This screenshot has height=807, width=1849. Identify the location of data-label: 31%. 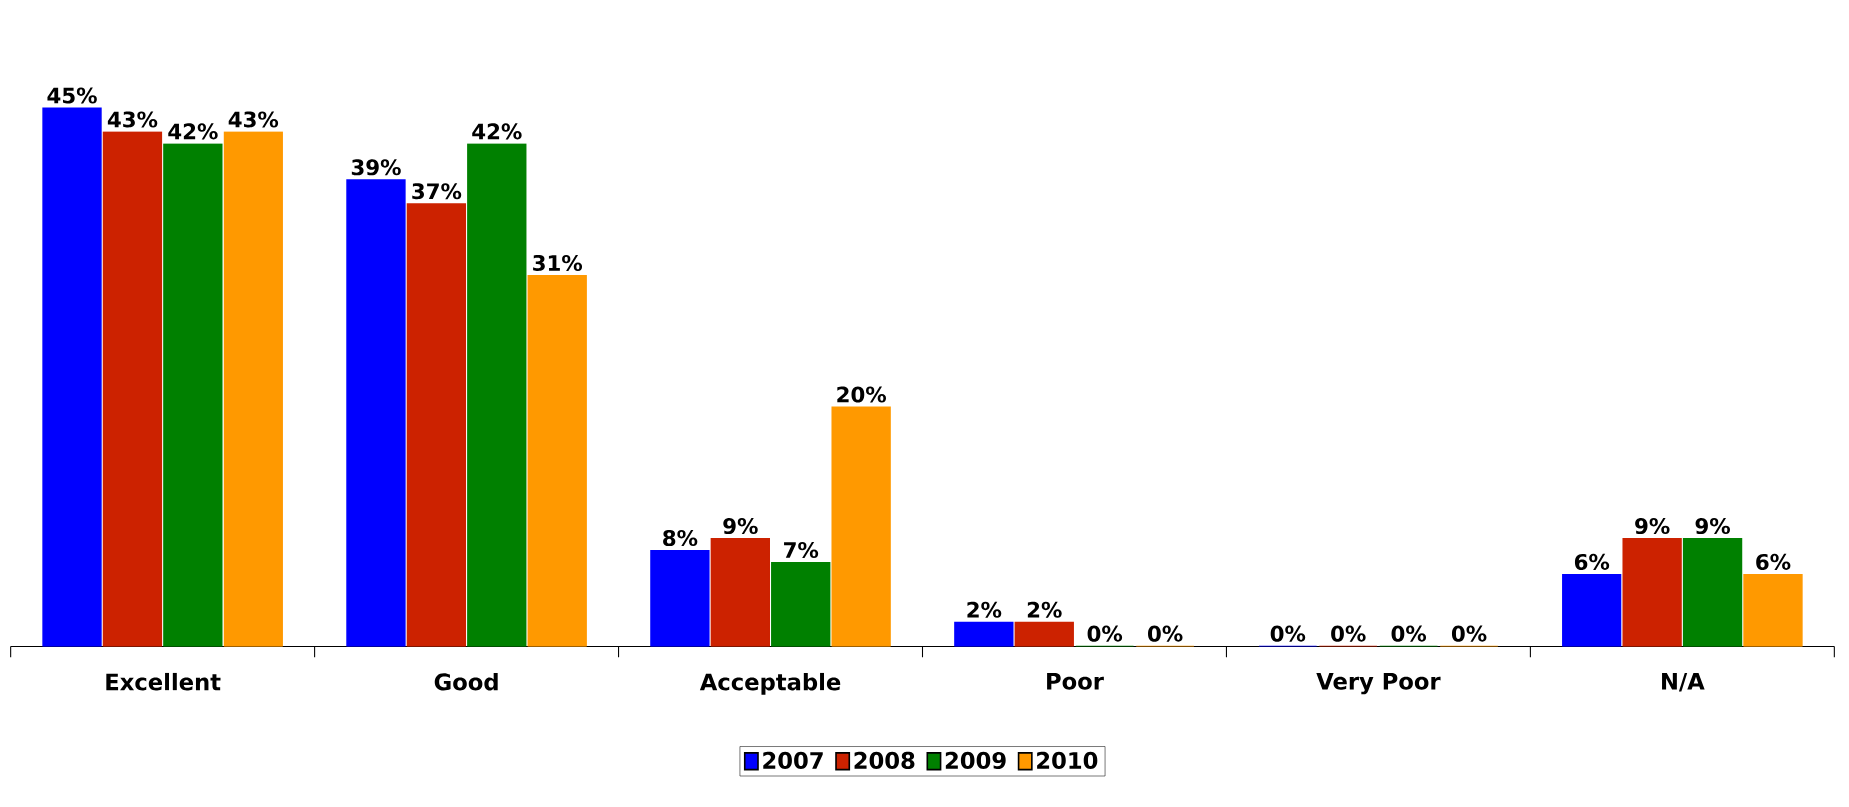
(558, 263).